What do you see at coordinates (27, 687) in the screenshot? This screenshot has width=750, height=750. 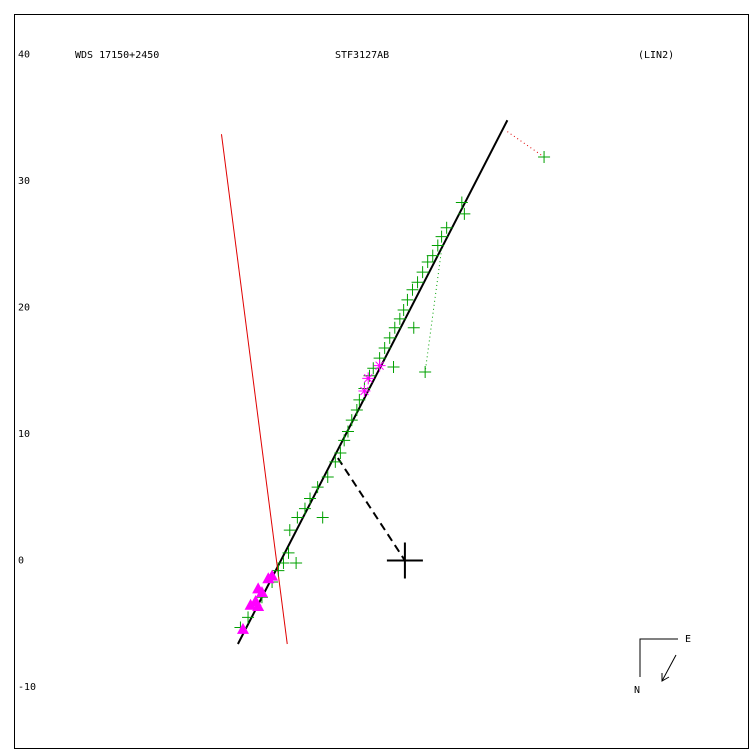 I see `y-tick-label: -10` at bounding box center [27, 687].